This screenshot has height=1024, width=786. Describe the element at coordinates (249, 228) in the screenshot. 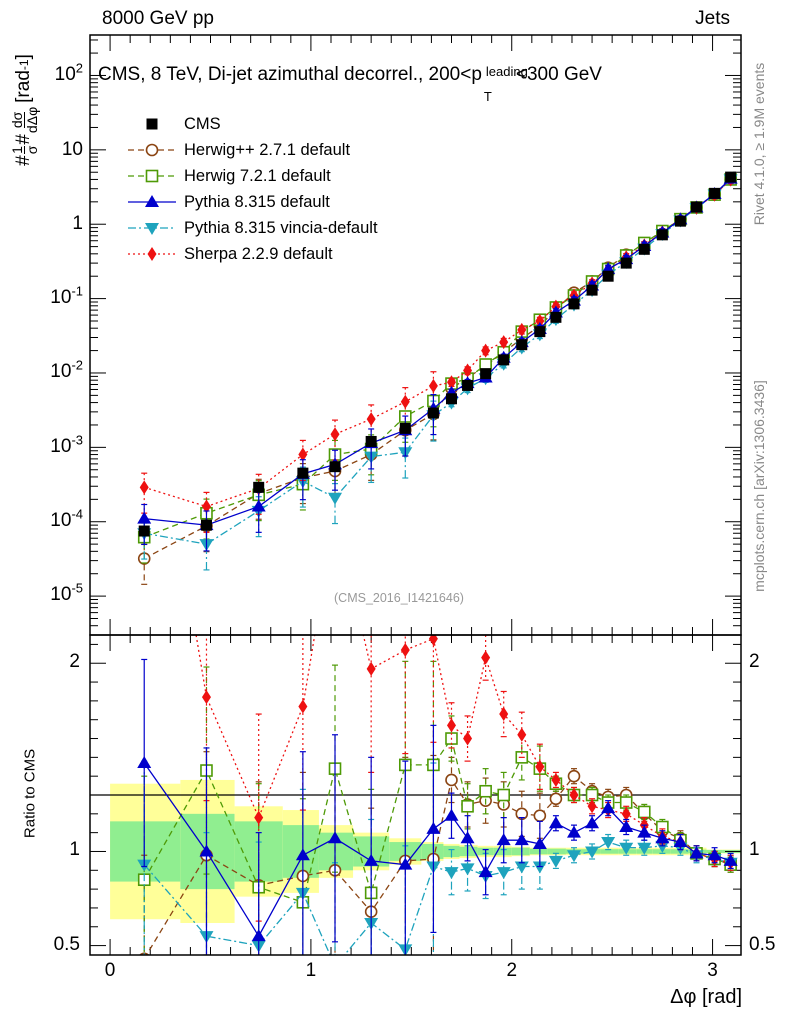

I see `legend-item-pythia-vincia: Pythia 8.315 vincia-default` at that location.